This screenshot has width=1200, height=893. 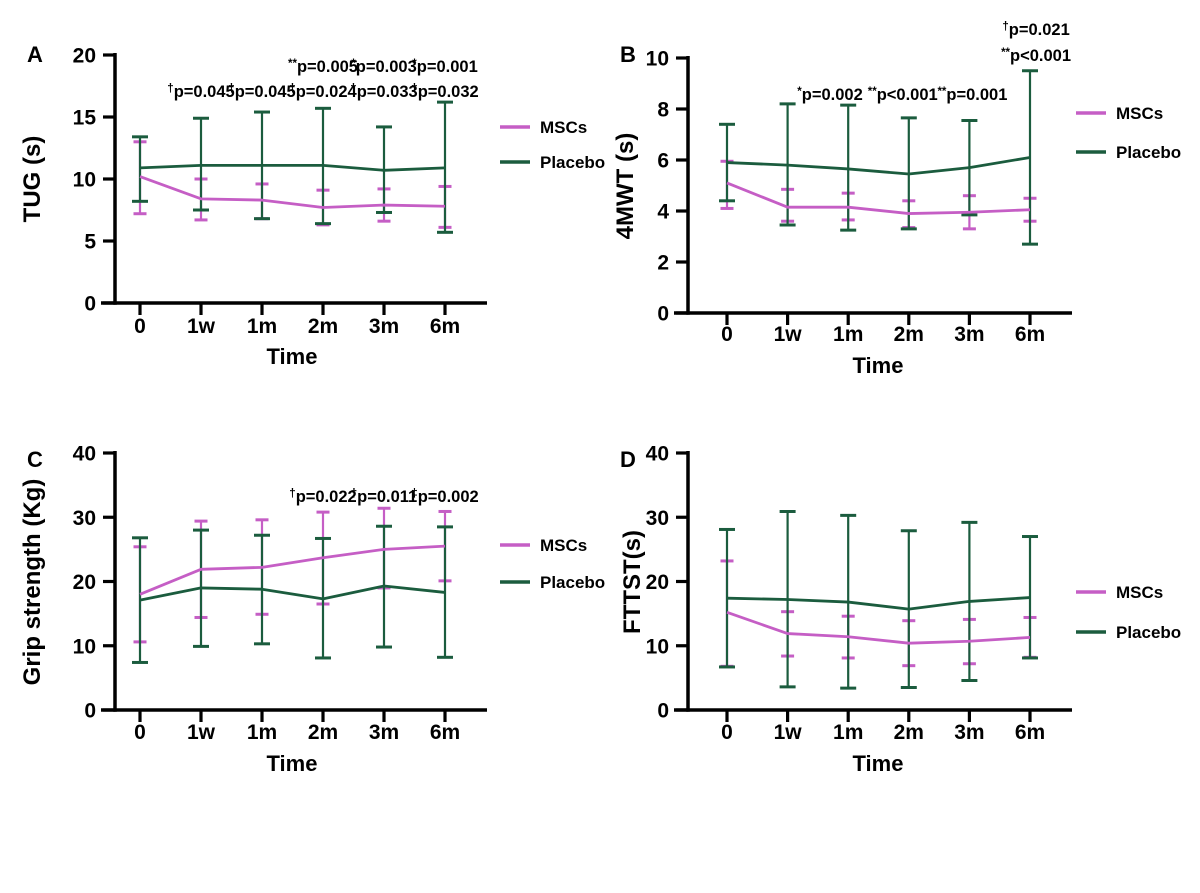 I want to click on p-value-annotation: †p=0.032, so click(x=444, y=92).